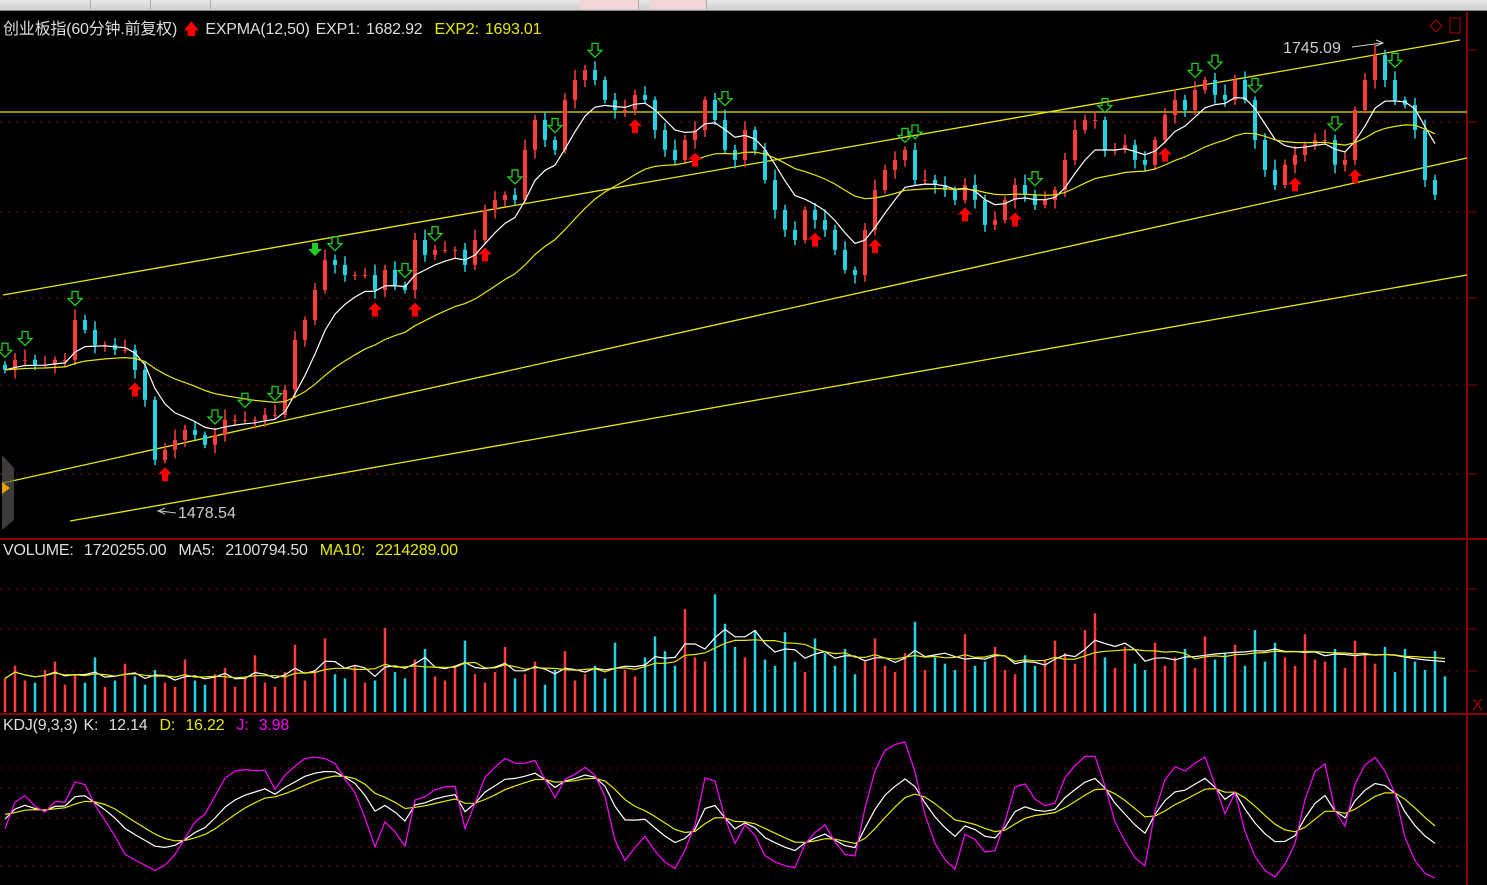 This screenshot has width=1487, height=885. I want to click on window-toggle-icon, so click(1455, 25).